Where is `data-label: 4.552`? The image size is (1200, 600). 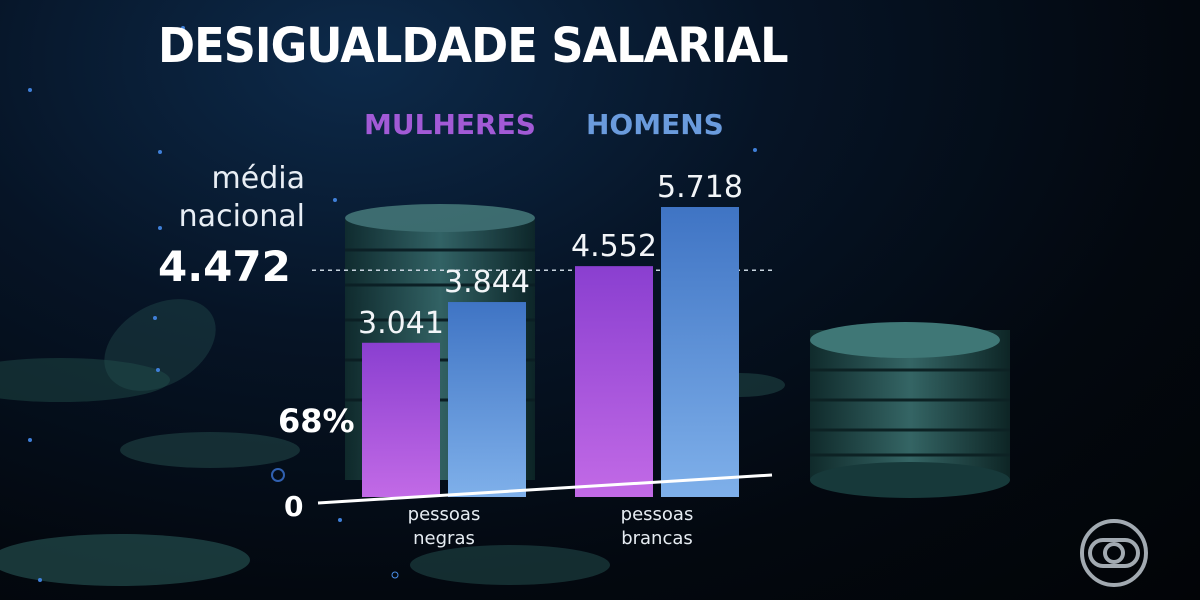 data-label: 4.552 is located at coordinates (614, 246).